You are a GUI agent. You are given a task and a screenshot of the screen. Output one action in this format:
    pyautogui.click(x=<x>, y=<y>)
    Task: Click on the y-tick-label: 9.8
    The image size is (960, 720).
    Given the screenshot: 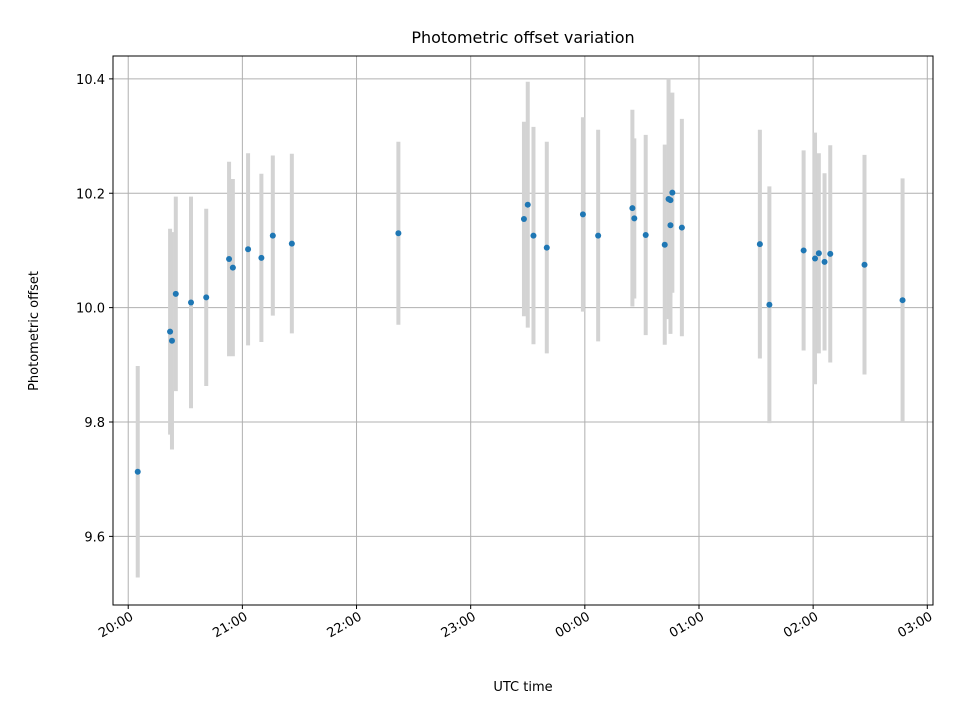 What is the action you would take?
    pyautogui.click(x=94, y=423)
    